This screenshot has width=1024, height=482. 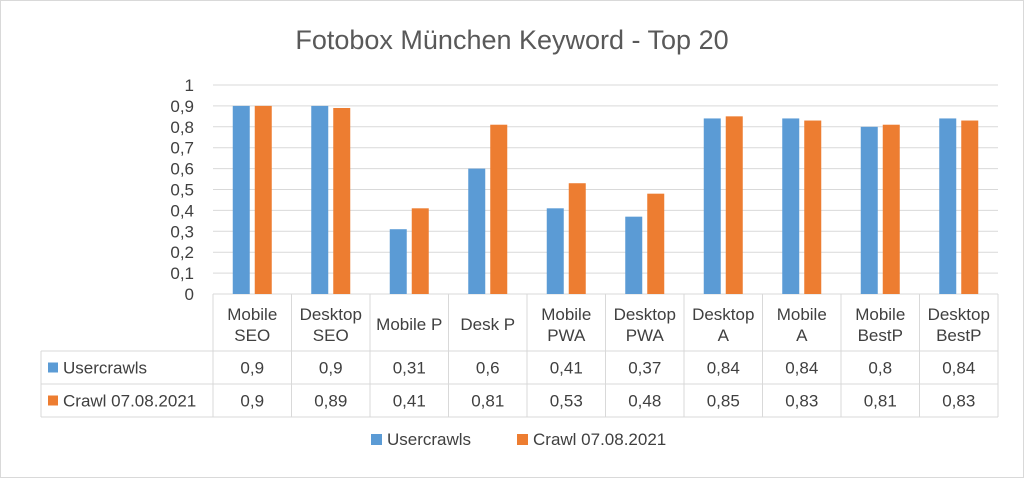 I want to click on y-tick-label: 1, so click(x=189, y=85).